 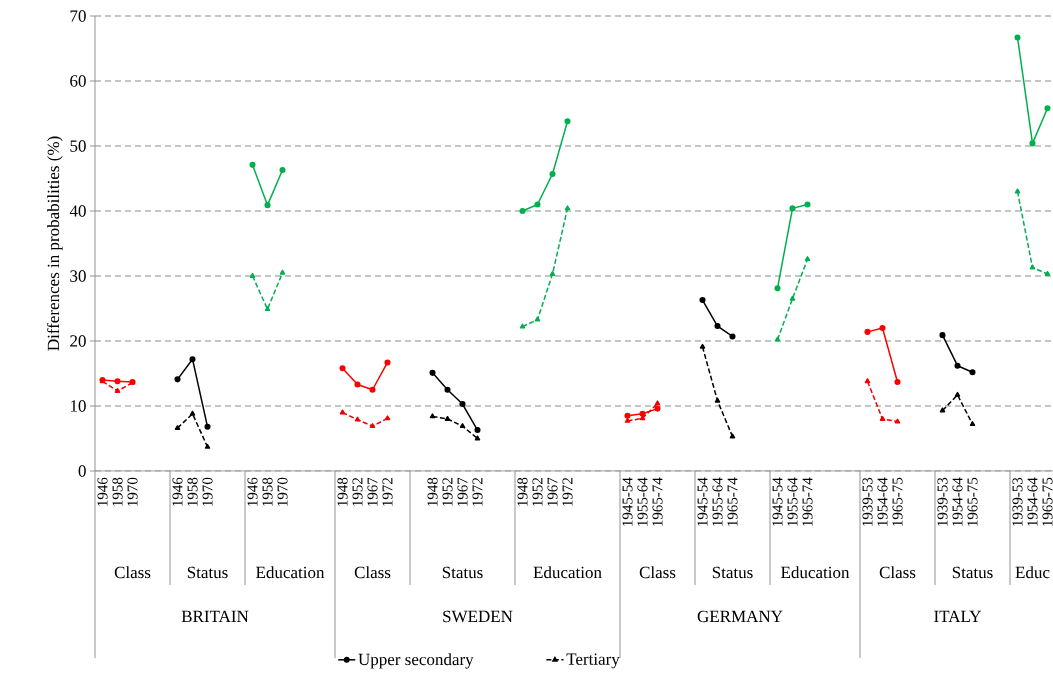 What do you see at coordinates (958, 616) in the screenshot?
I see `text: ITALY` at bounding box center [958, 616].